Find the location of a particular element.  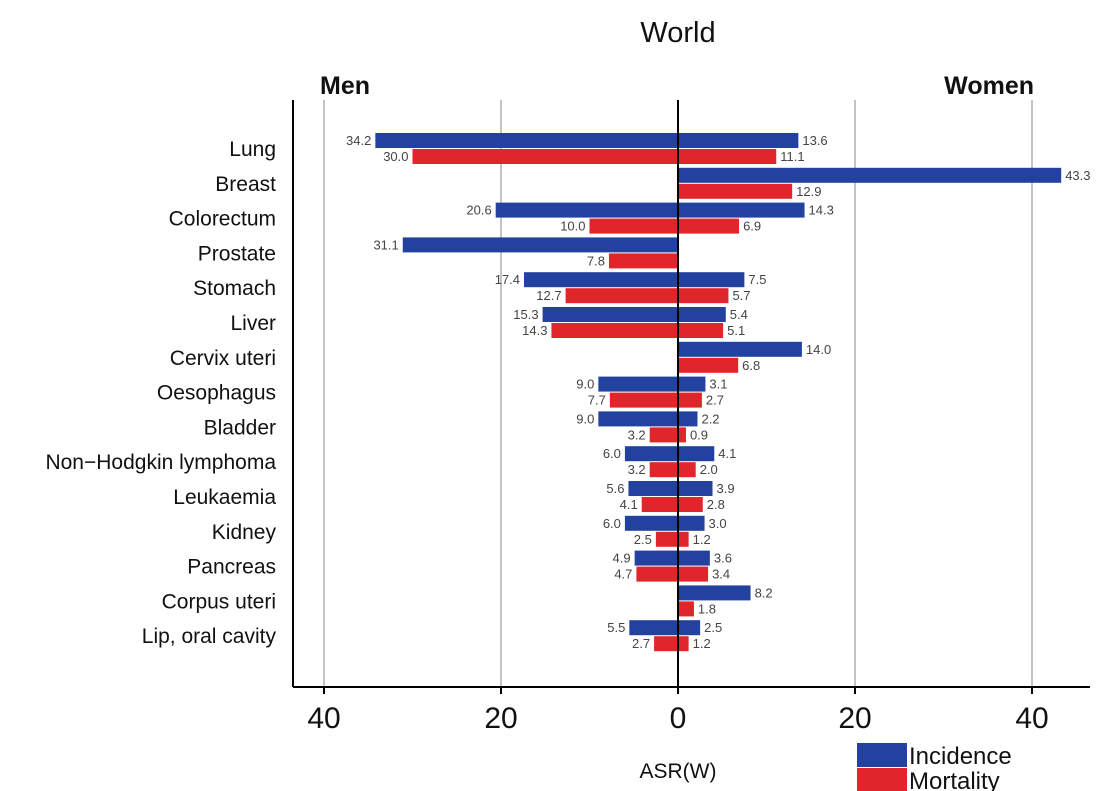

data-label: 1.2 is located at coordinates (702, 643).